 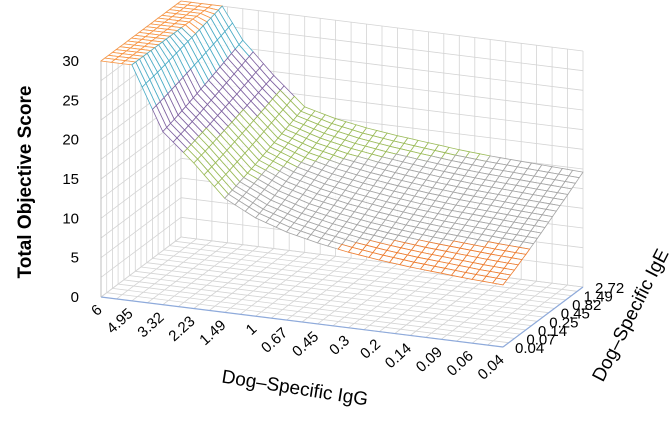 I want to click on x-tick-label: 1.49, so click(x=212, y=333).